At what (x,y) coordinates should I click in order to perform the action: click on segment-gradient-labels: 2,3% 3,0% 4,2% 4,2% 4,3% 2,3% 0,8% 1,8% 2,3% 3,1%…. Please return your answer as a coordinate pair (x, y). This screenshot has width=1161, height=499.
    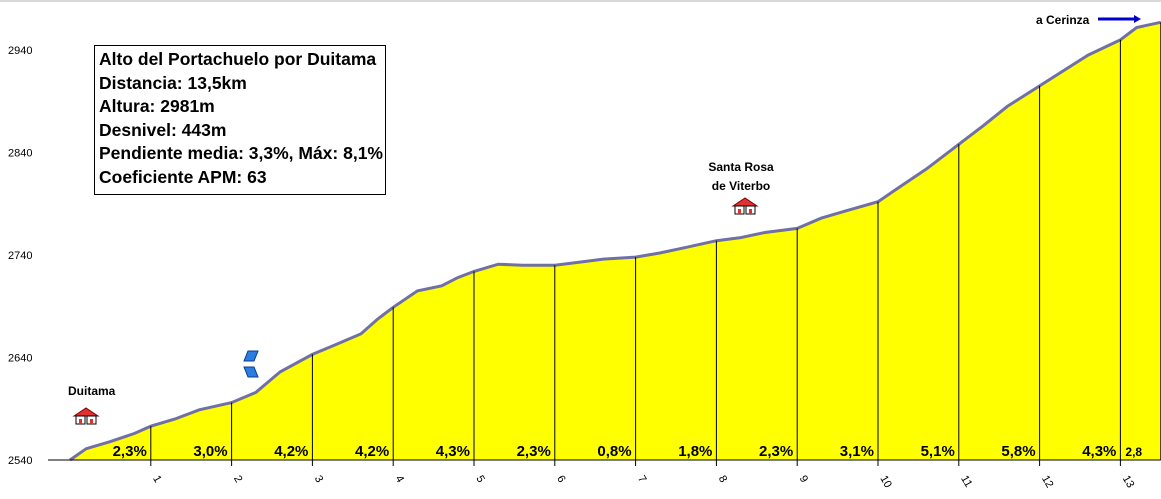
    Looking at the image, I should click on (628, 451).